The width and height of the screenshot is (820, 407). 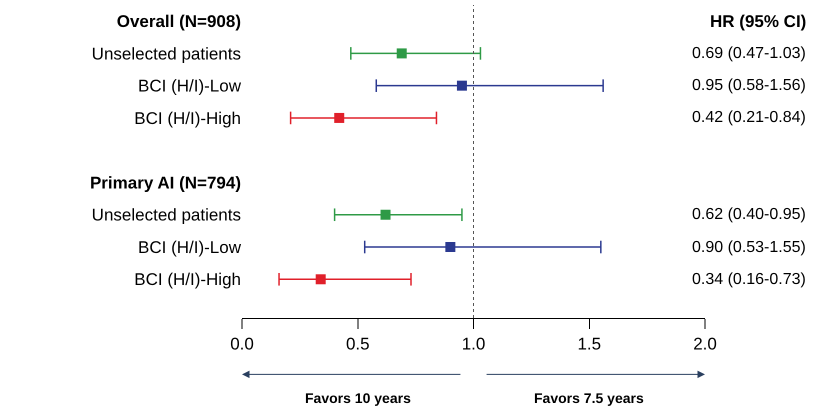 What do you see at coordinates (705, 344) in the screenshot?
I see `x-tick-label: 2.0` at bounding box center [705, 344].